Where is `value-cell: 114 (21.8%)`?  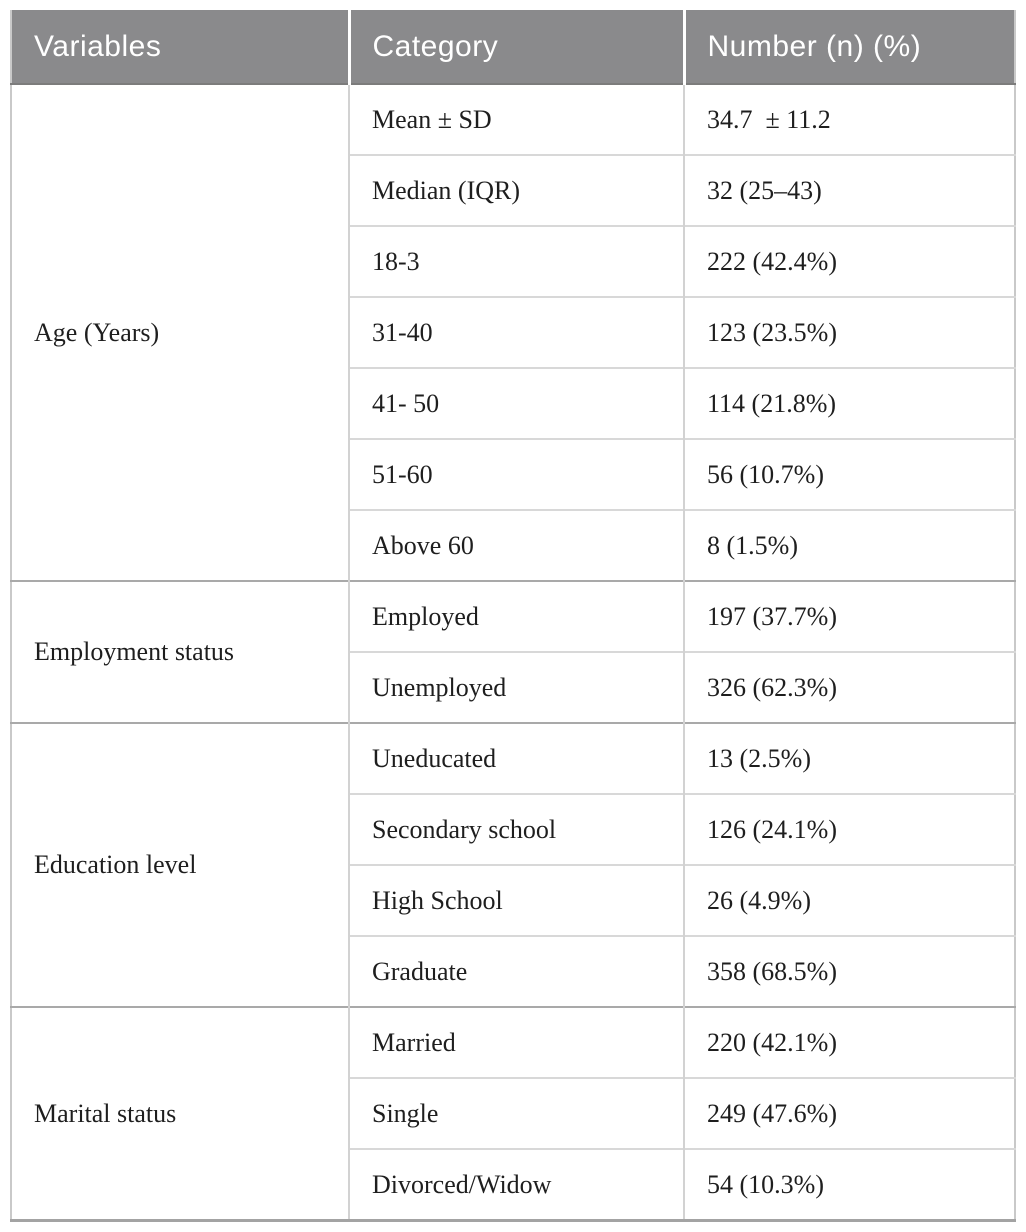 value-cell: 114 (21.8%) is located at coordinates (849, 403).